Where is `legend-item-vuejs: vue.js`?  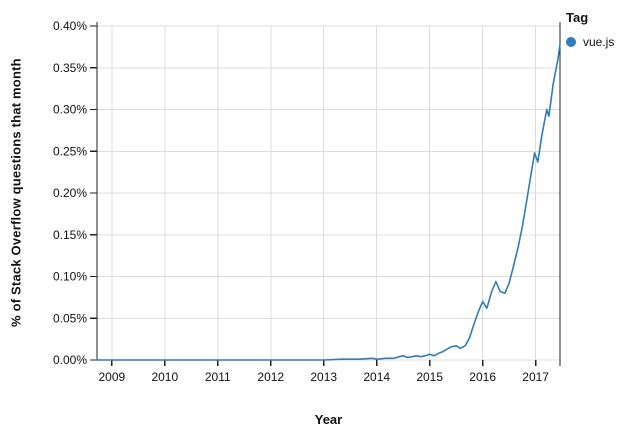 legend-item-vuejs: vue.js is located at coordinates (590, 42).